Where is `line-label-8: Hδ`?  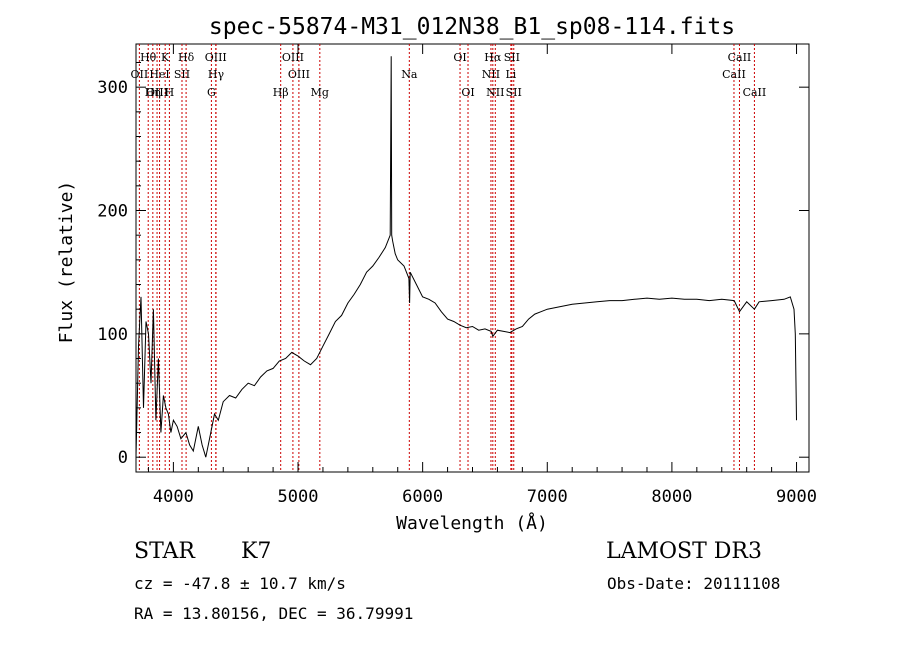
line-label-8: Hδ is located at coordinates (186, 57).